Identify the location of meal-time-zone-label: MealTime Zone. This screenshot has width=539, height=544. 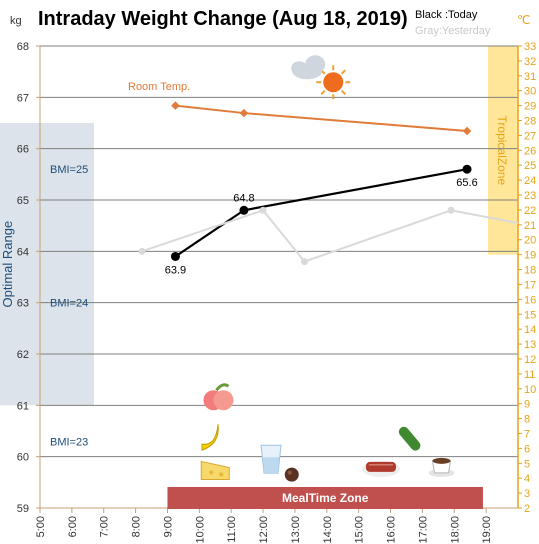
(325, 498).